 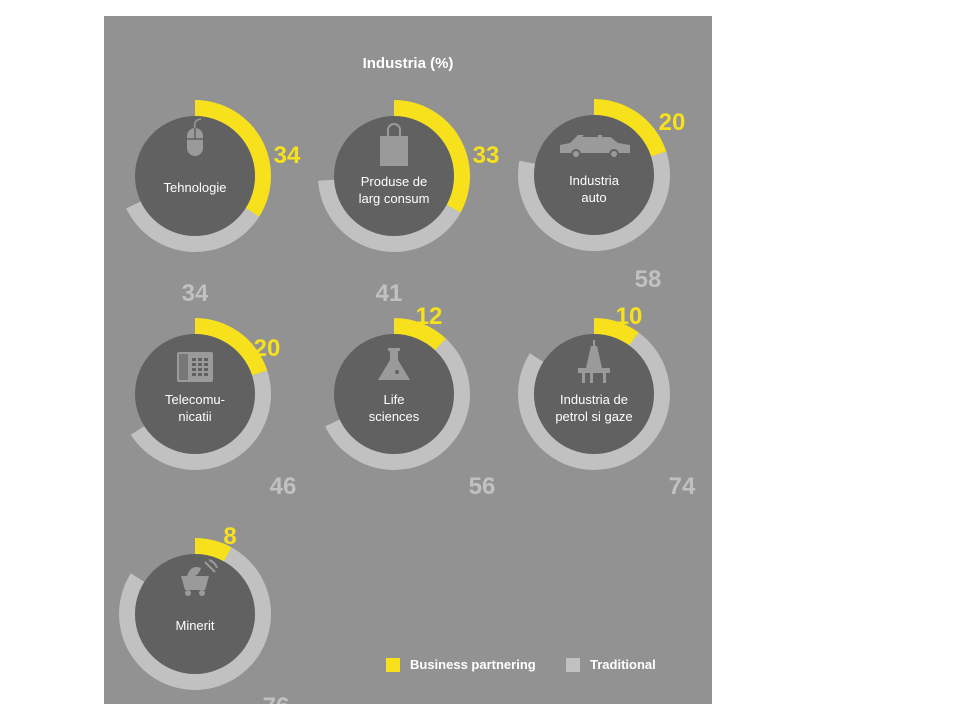 I want to click on donut-2: Produse de larg consum 33 41, so click(x=408, y=203).